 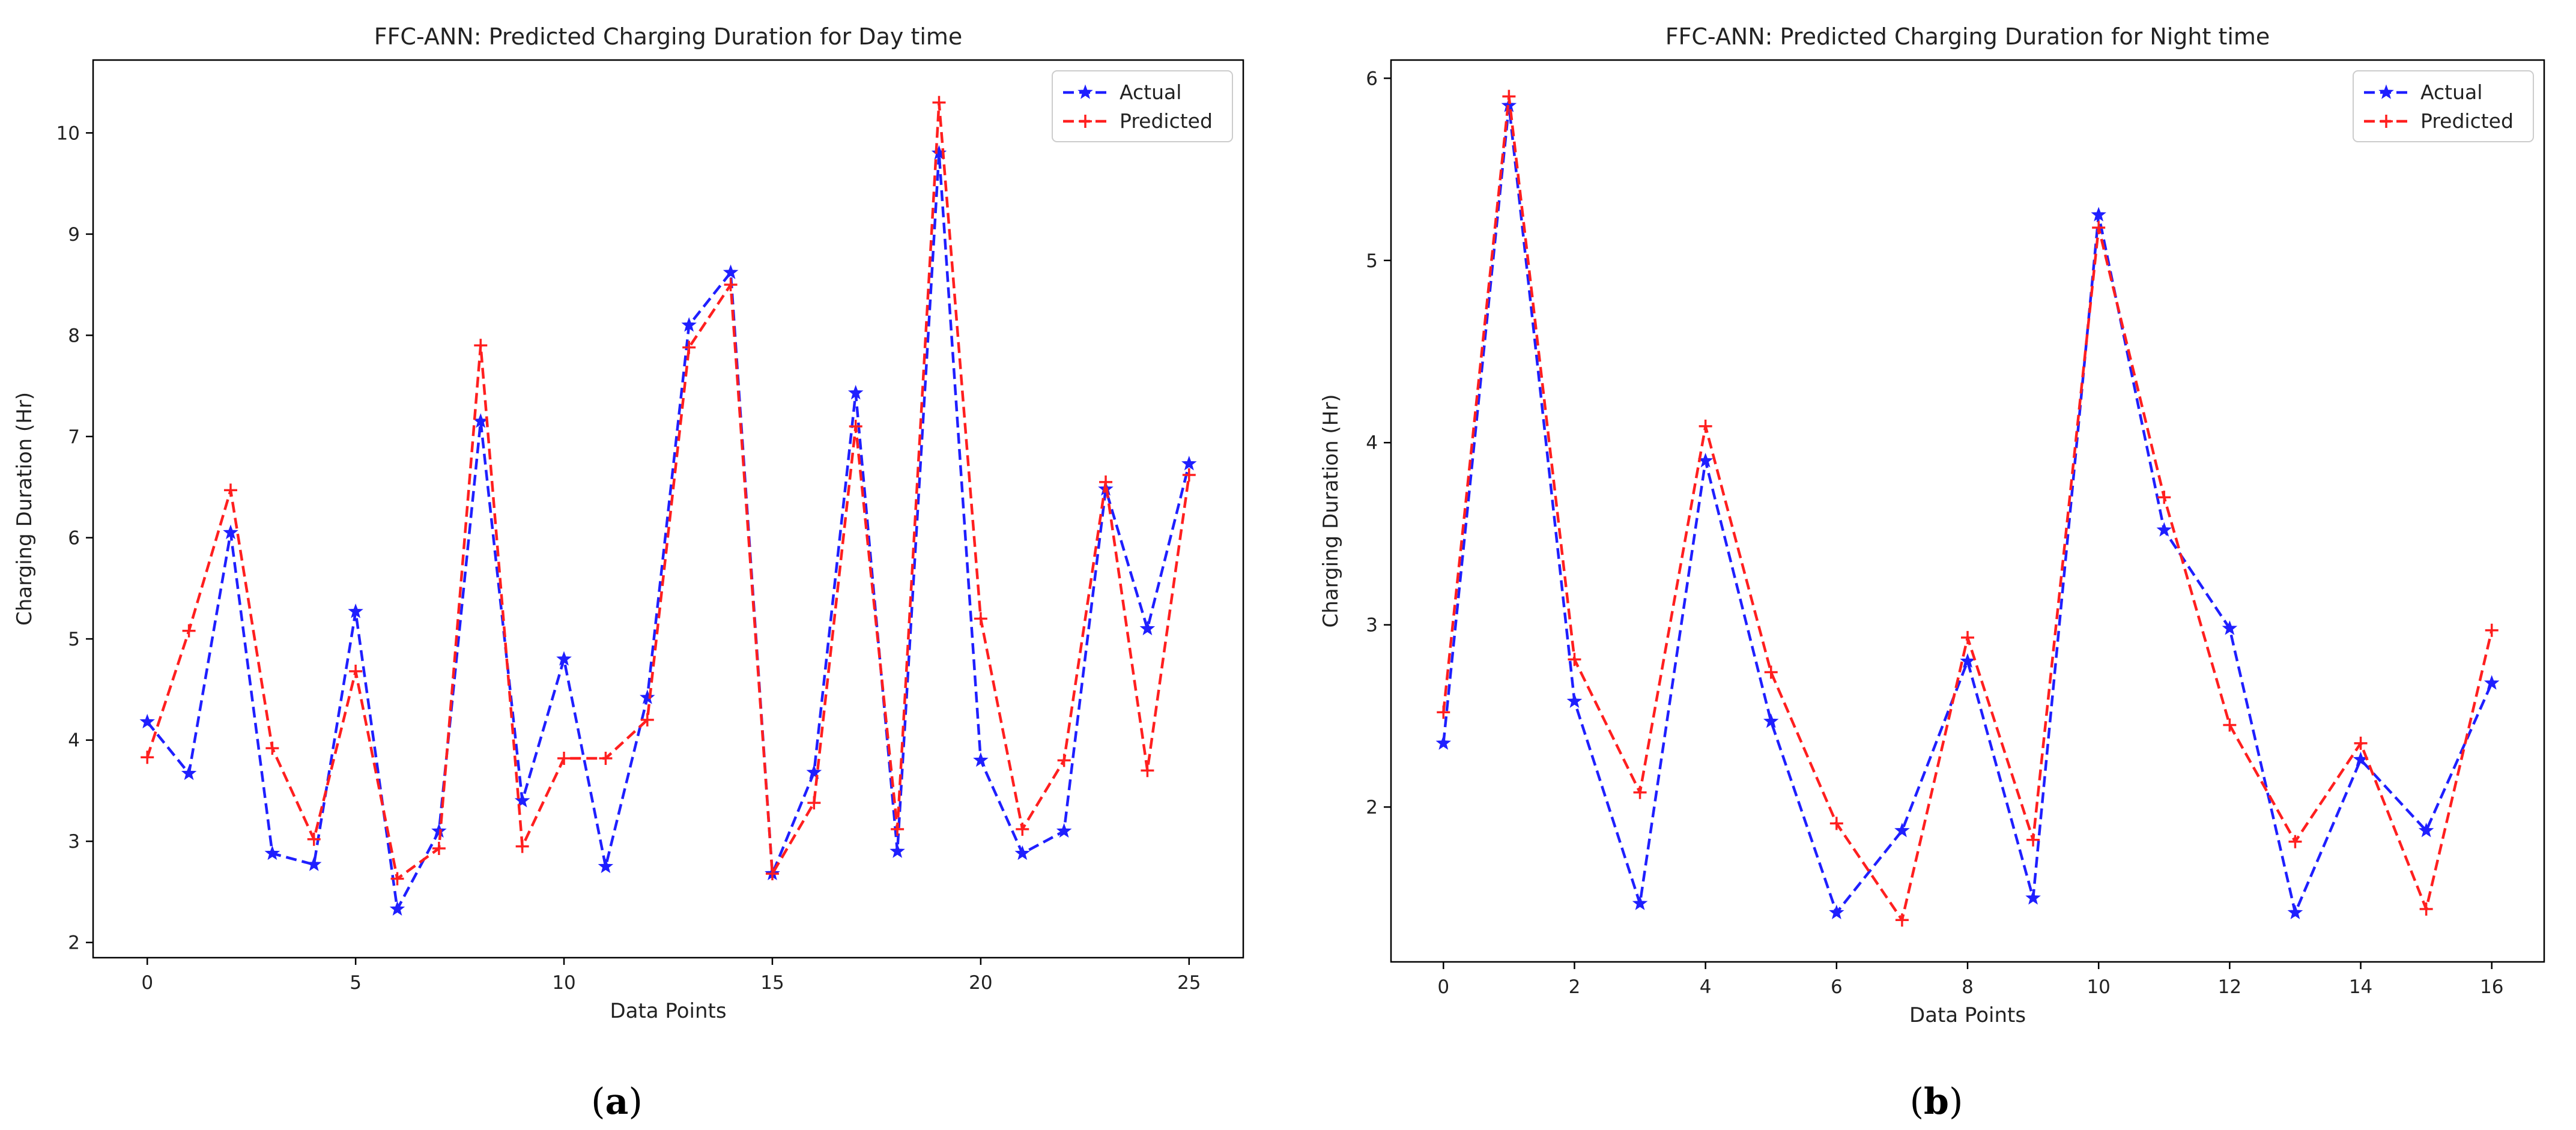 I want to click on y-tick-label: 4, so click(x=74, y=741).